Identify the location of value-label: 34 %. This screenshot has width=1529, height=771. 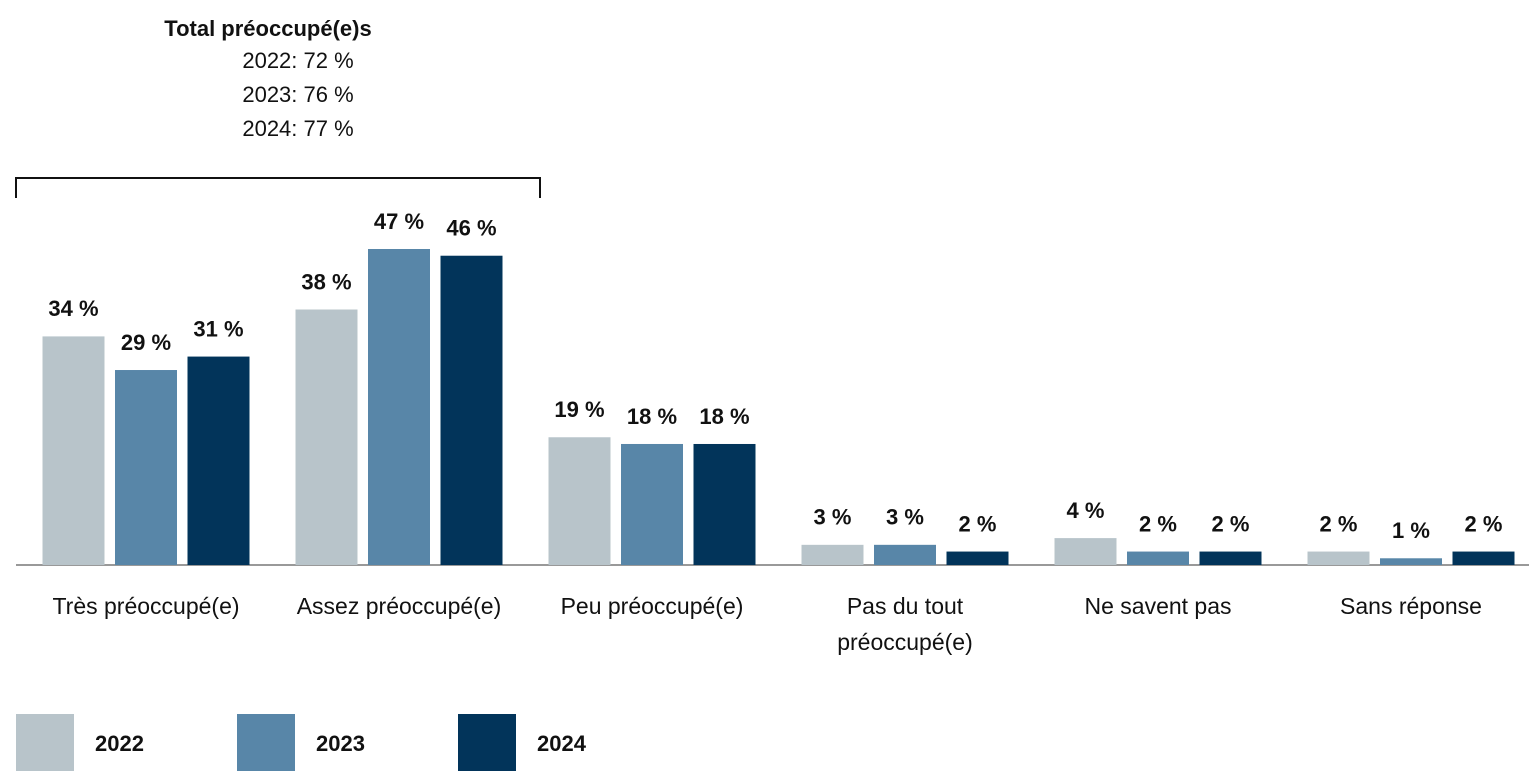
(73, 308).